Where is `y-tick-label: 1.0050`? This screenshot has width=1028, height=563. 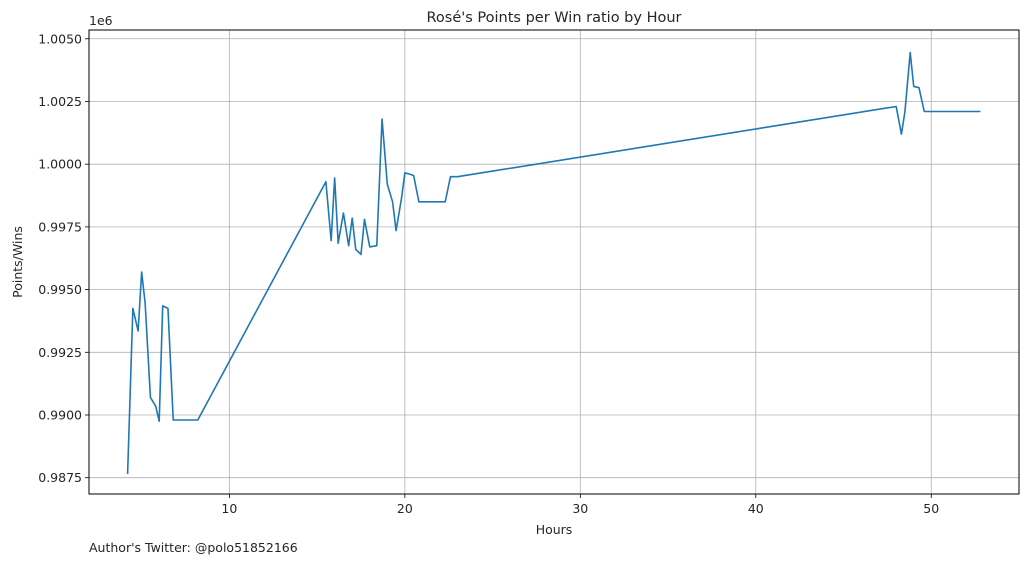
y-tick-label: 1.0050 is located at coordinates (60, 38).